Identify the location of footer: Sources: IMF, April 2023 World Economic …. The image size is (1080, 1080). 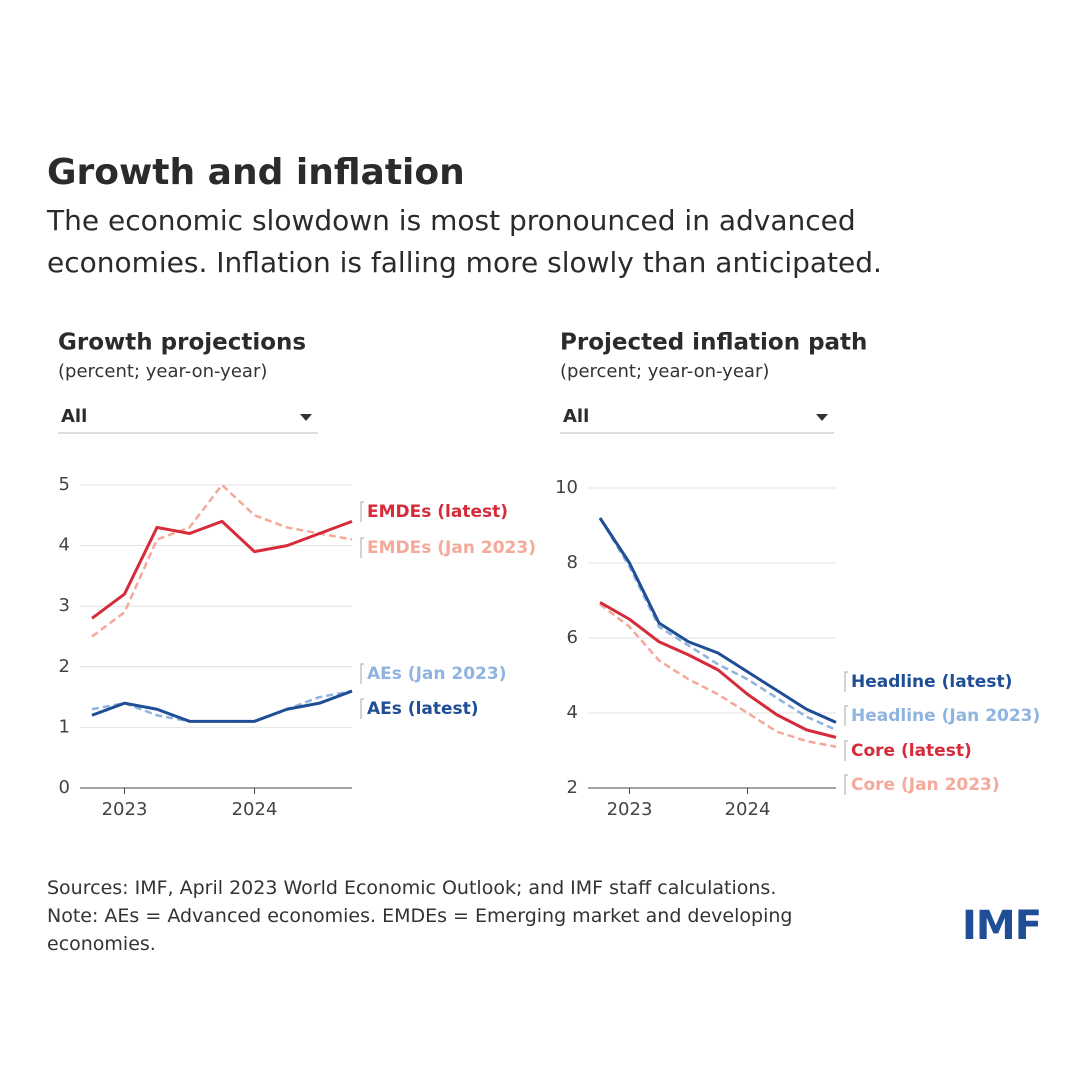
(472, 916).